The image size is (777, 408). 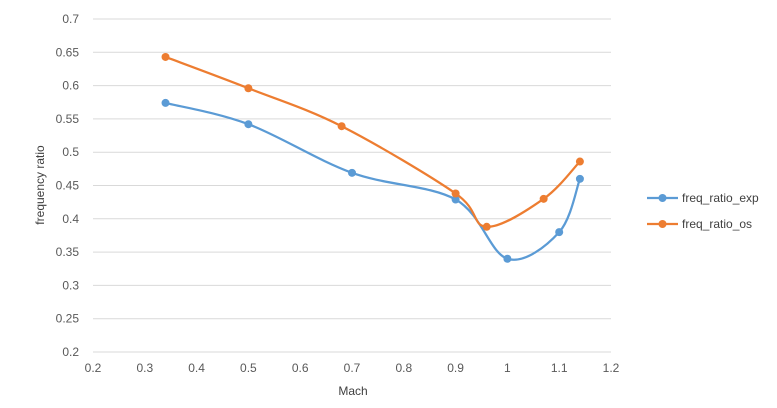 What do you see at coordinates (68, 252) in the screenshot?
I see `y-tick-label: 0.35` at bounding box center [68, 252].